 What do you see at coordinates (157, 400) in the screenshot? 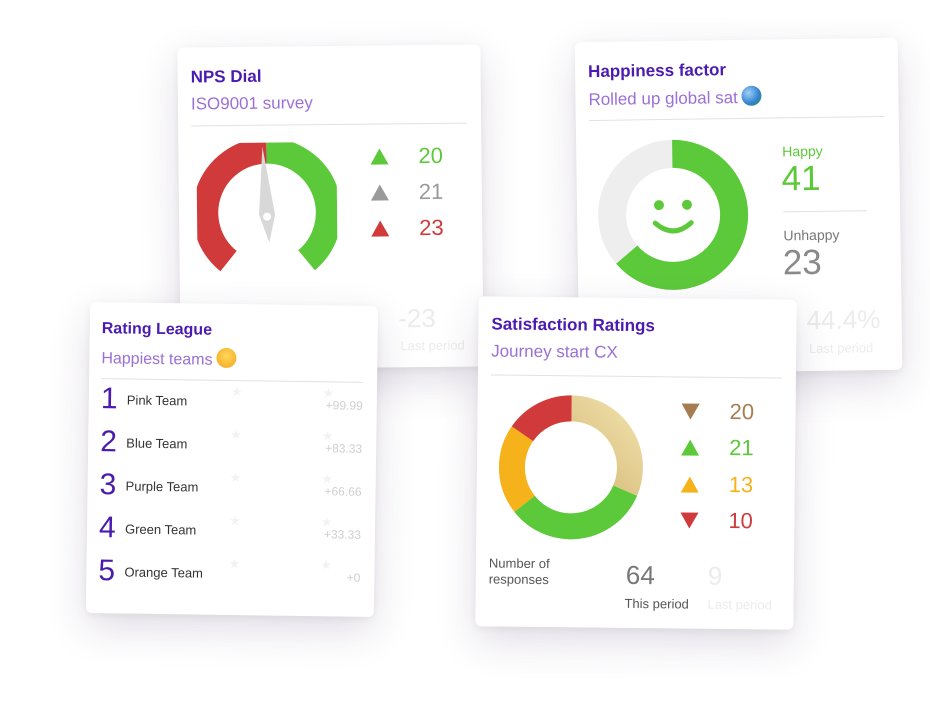
I see `team-name: Pink Team` at bounding box center [157, 400].